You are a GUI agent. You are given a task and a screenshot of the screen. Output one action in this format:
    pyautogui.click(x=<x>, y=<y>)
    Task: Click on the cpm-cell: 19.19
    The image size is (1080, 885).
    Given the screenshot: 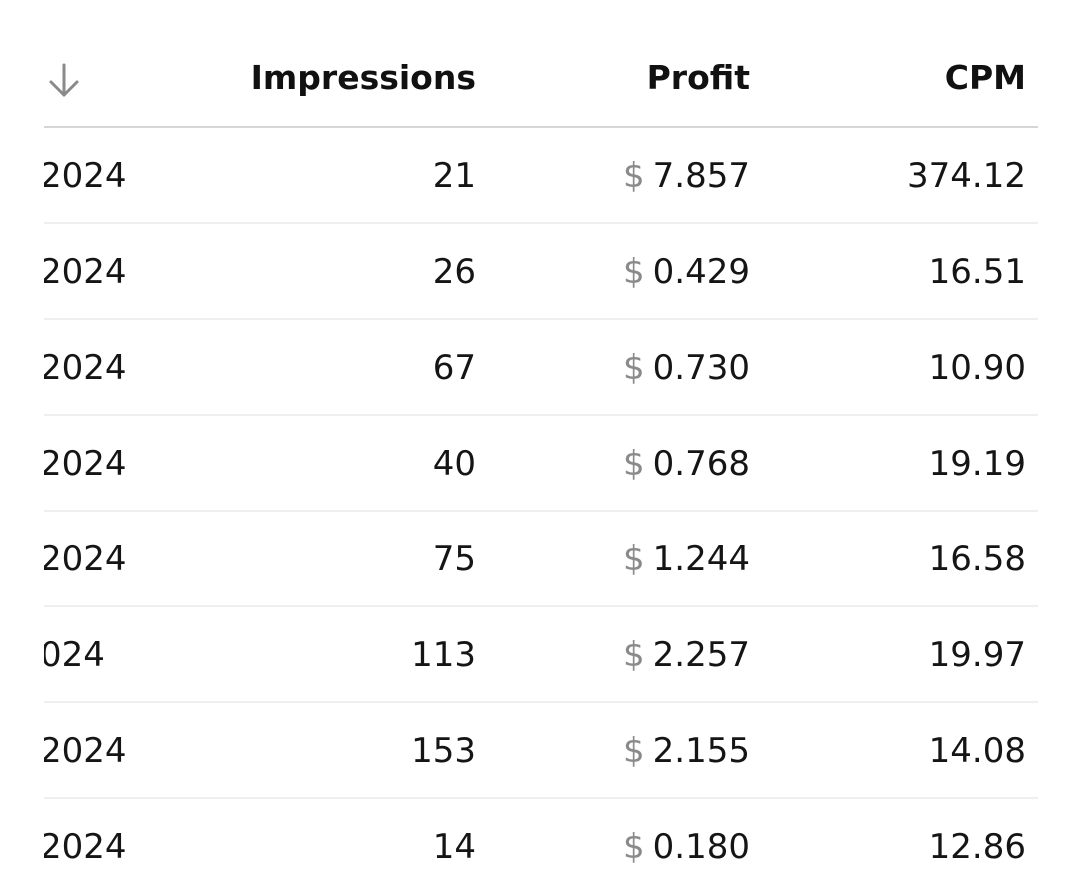 What is the action you would take?
    pyautogui.click(x=977, y=464)
    